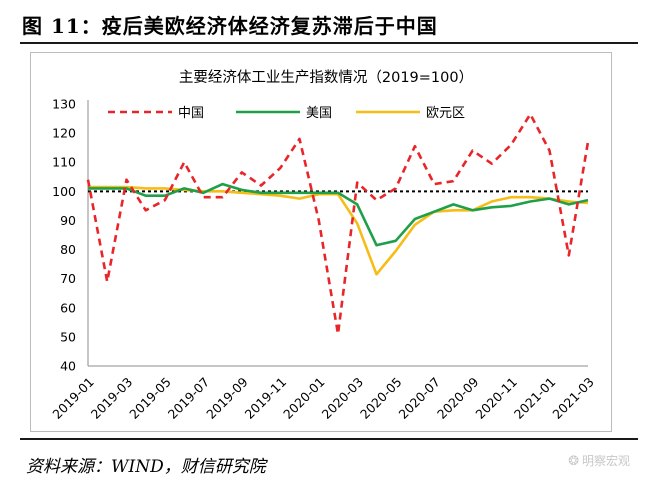 The image size is (652, 491). Describe the element at coordinates (68, 220) in the screenshot. I see `y-tick-label: 90` at that location.